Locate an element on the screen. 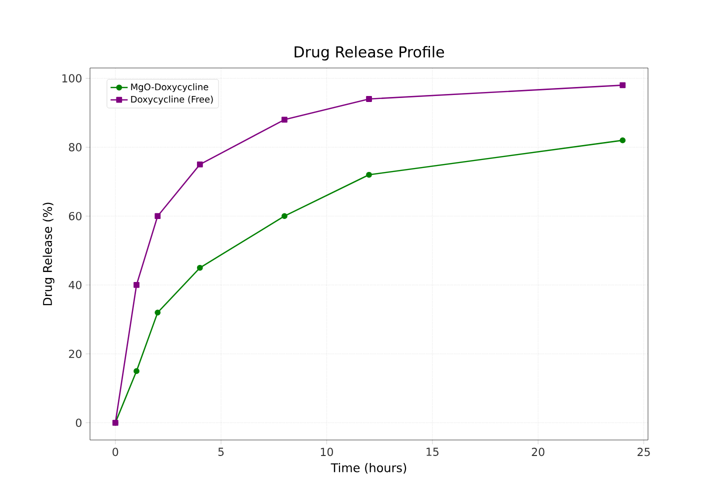 This screenshot has height=486, width=714. y-tick-label: 40 is located at coordinates (75, 285).